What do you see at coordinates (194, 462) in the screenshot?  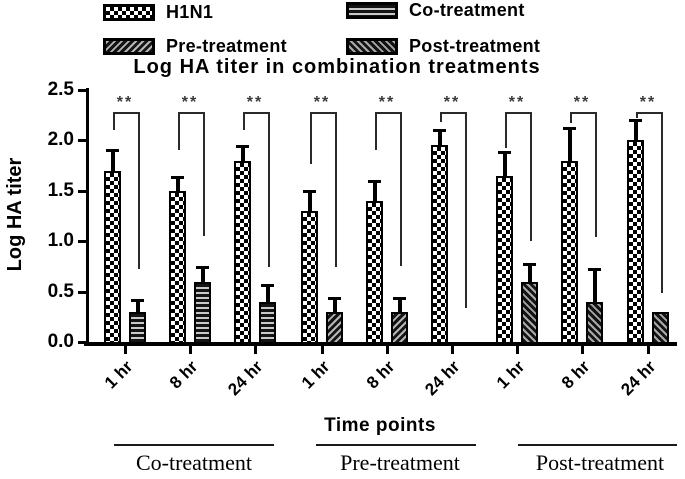 I see `group-label-co-treatment: Co-treatment` at bounding box center [194, 462].